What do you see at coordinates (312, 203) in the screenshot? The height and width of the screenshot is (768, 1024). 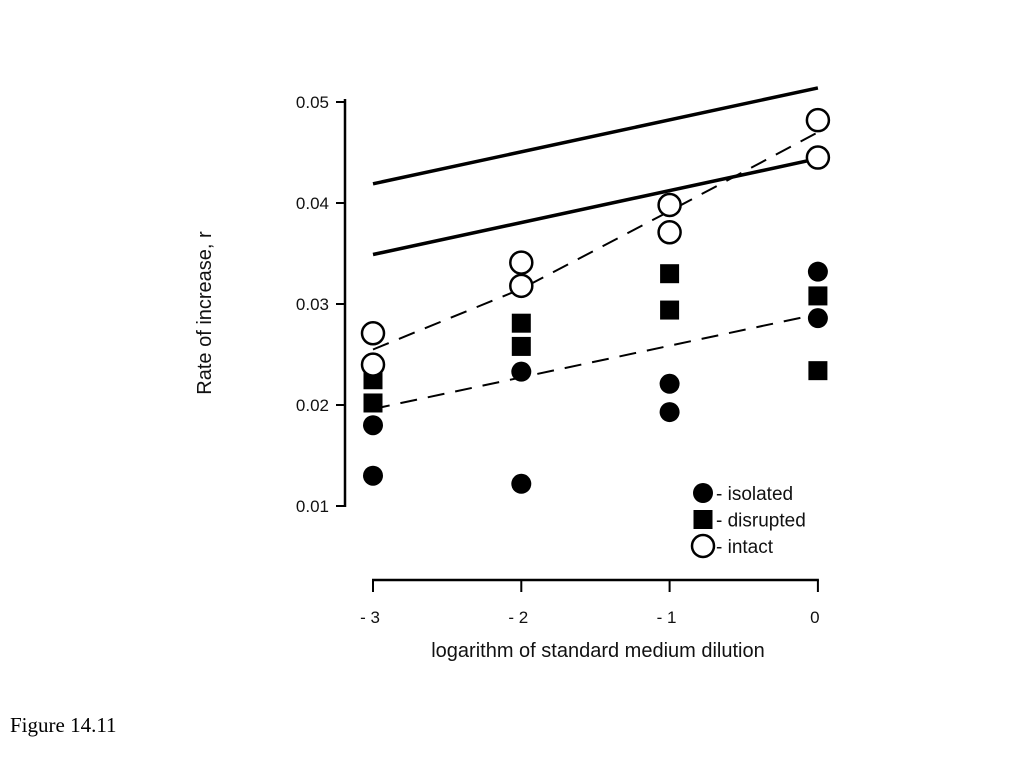 I see `y-tick-label: 0.04` at bounding box center [312, 203].